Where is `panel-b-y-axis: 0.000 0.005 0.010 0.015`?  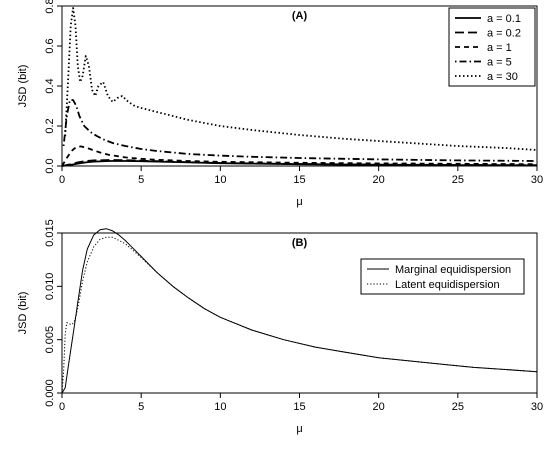 panel-b-y-axis: 0.000 0.005 0.010 0.015 is located at coordinates (53, 313).